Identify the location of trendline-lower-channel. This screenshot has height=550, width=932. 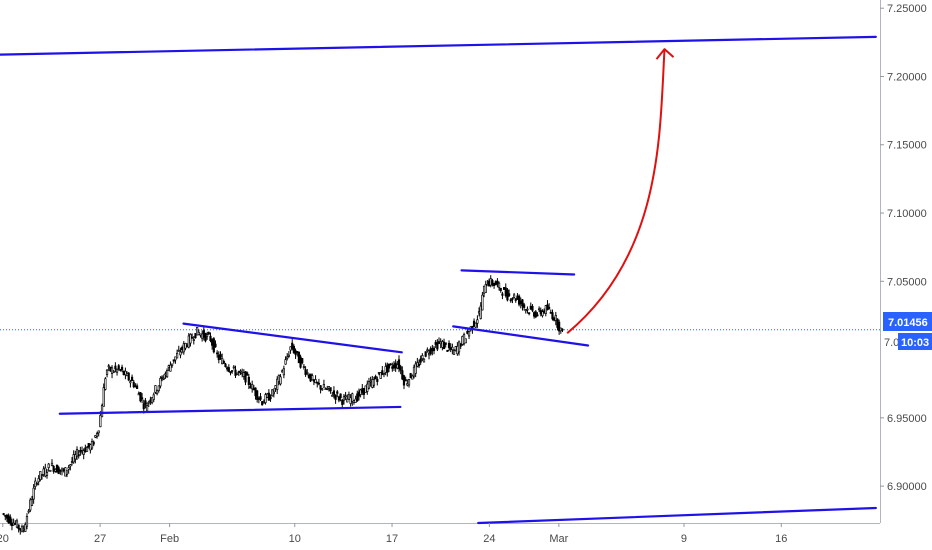
(677, 515).